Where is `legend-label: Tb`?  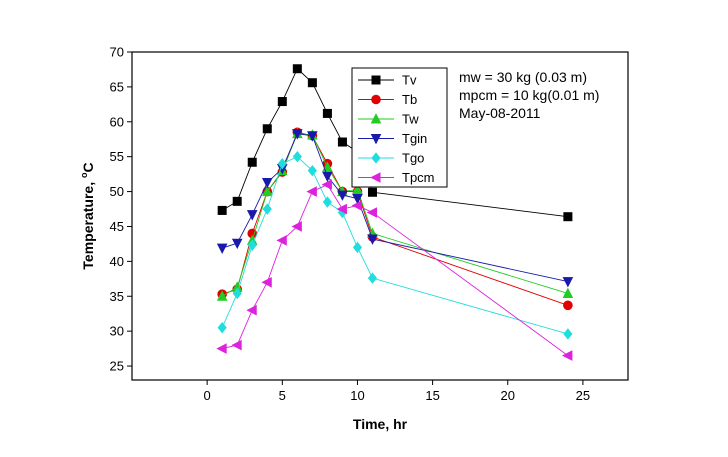
legend-label: Tb is located at coordinates (409, 99).